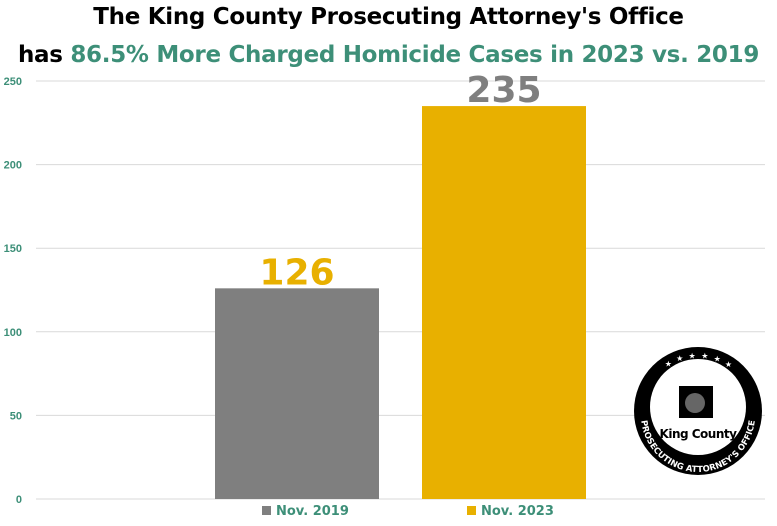 Image resolution: width=777 pixels, height=526 pixels. Describe the element at coordinates (695, 403) in the screenshot. I see `portrait-face` at that location.